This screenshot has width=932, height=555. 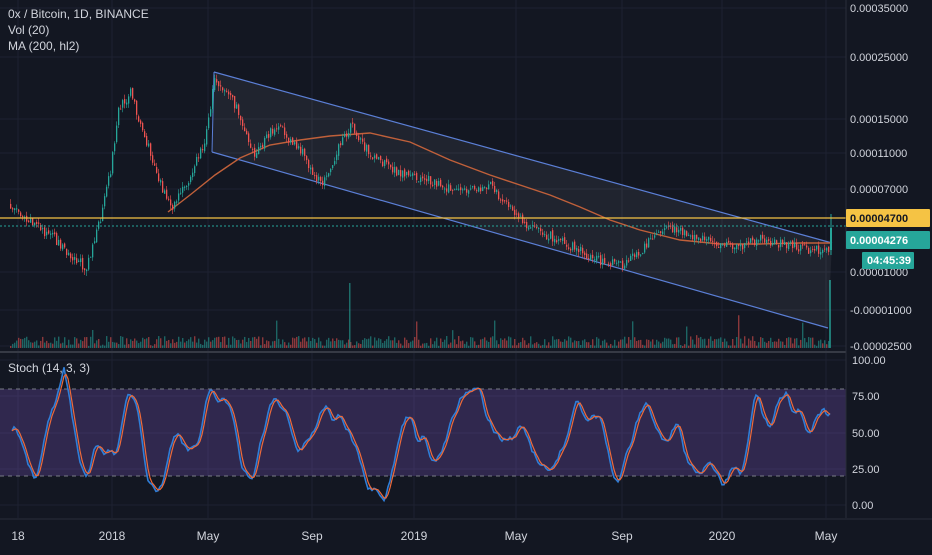 What do you see at coordinates (29, 30) in the screenshot?
I see `volume-legend: Vol (20)` at bounding box center [29, 30].